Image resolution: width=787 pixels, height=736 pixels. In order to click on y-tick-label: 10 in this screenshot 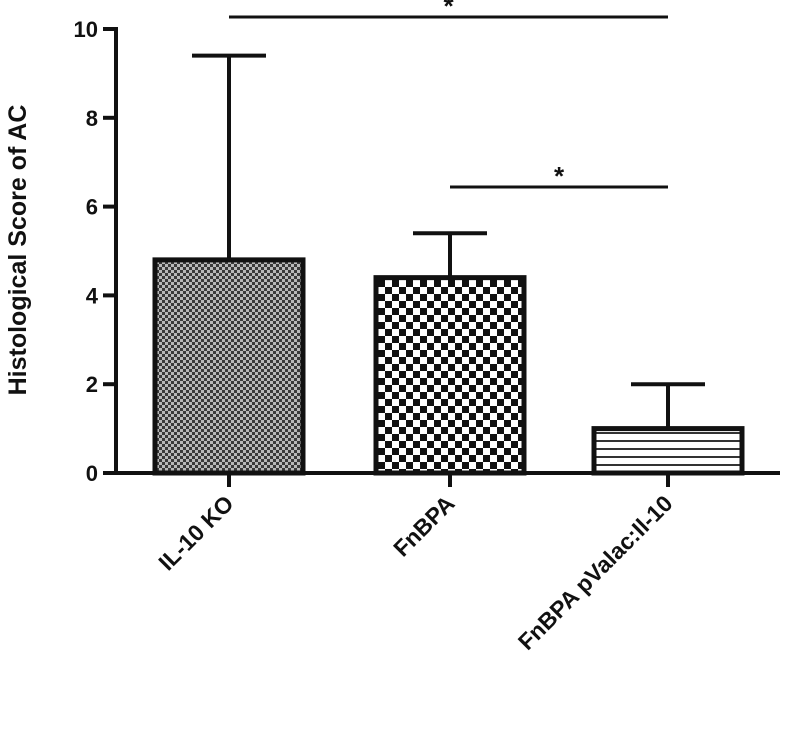, I will do `click(86, 29)`.